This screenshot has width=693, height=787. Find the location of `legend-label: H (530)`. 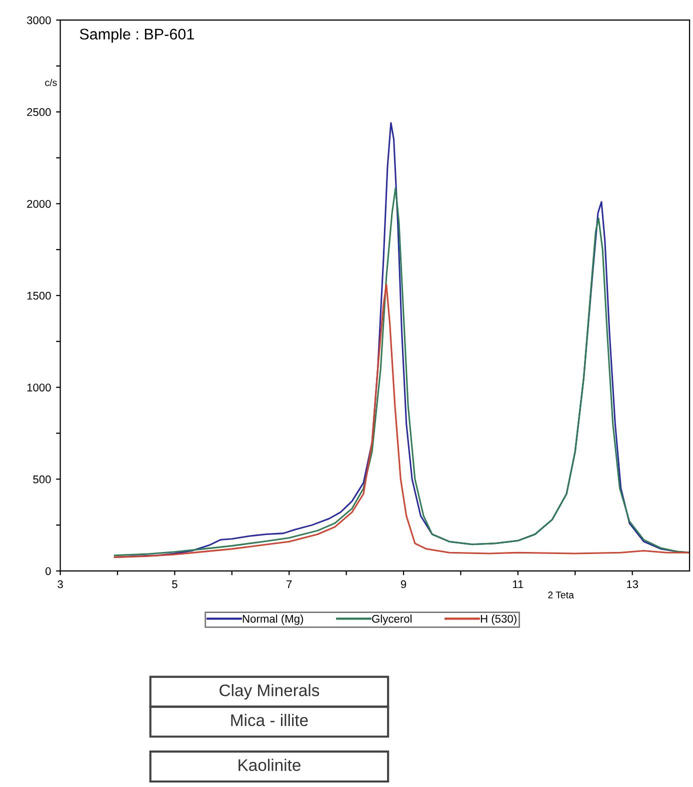

legend-label: H (530) is located at coordinates (498, 619).